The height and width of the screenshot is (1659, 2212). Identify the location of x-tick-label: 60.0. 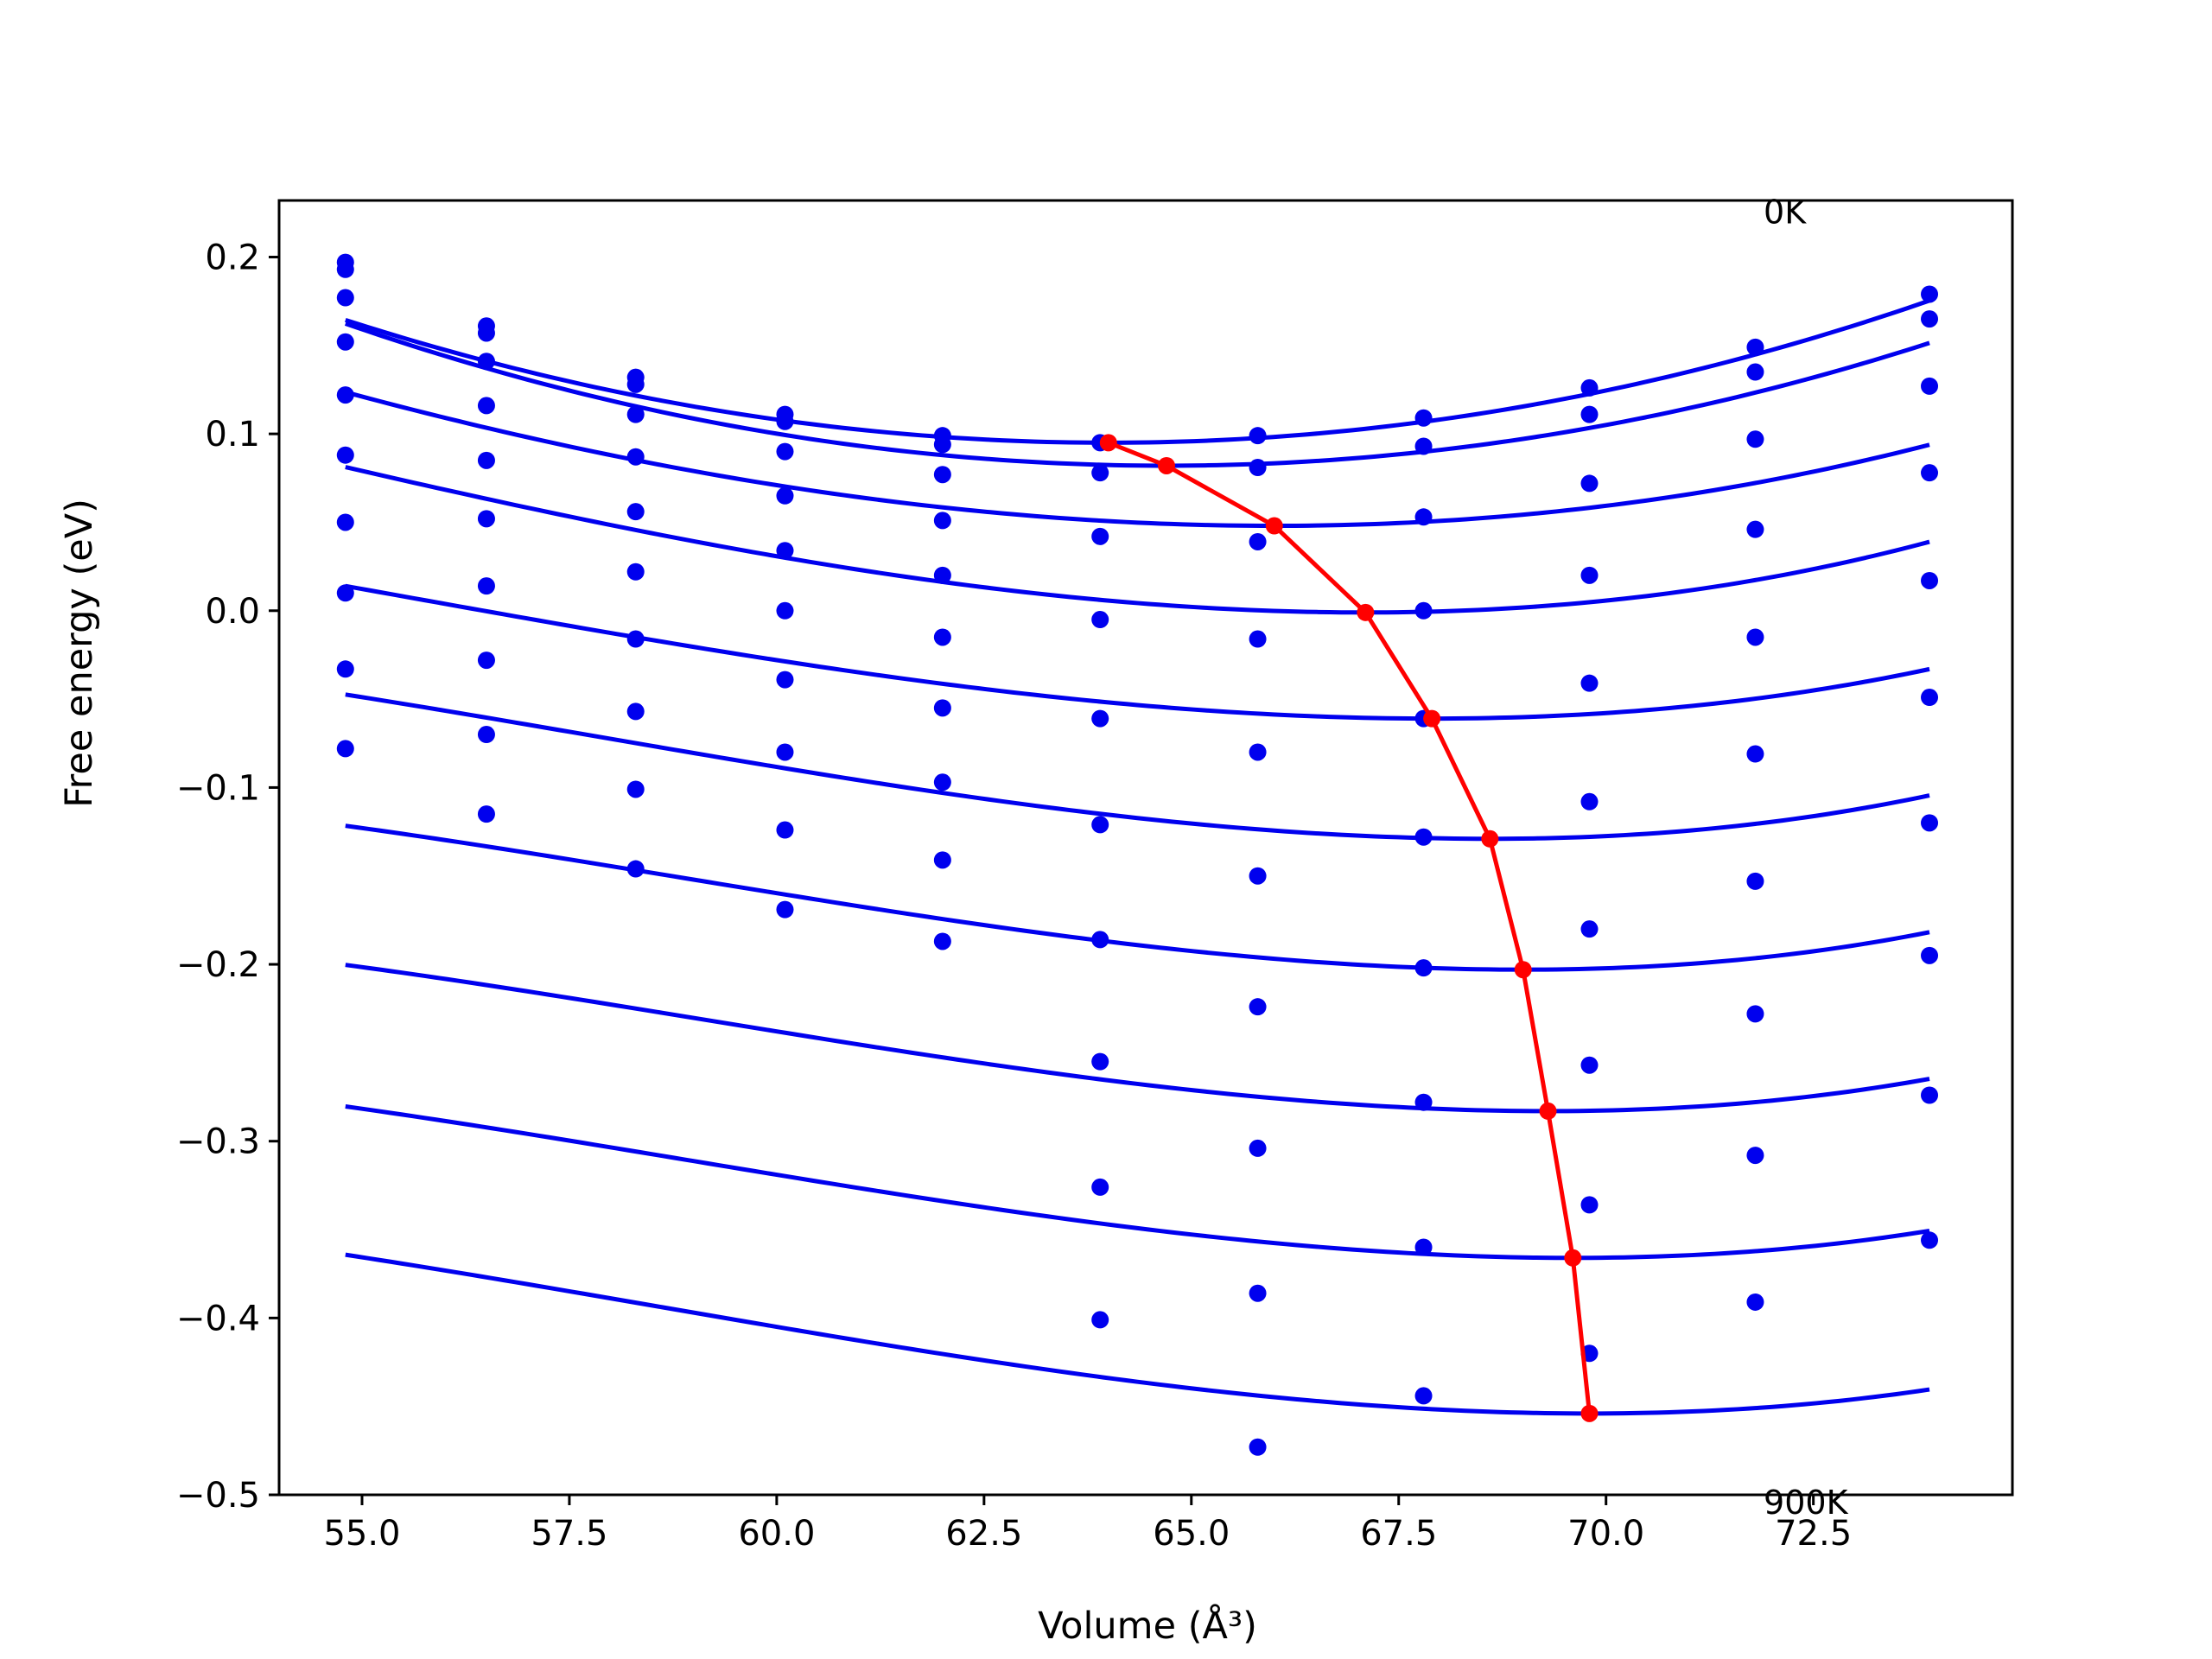
(776, 1534).